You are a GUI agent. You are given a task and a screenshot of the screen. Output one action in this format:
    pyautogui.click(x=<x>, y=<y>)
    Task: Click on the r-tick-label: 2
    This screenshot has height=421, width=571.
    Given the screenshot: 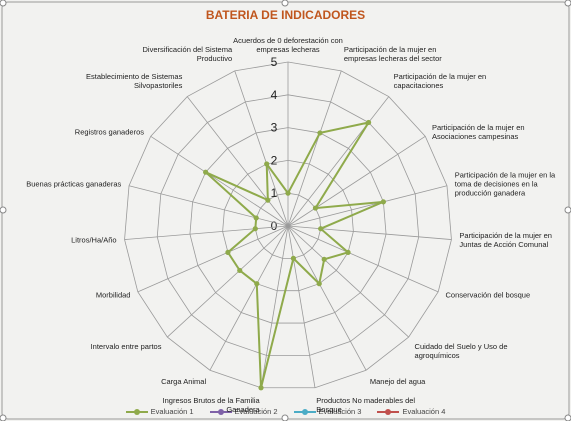 What is the action you would take?
    pyautogui.click(x=274, y=160)
    